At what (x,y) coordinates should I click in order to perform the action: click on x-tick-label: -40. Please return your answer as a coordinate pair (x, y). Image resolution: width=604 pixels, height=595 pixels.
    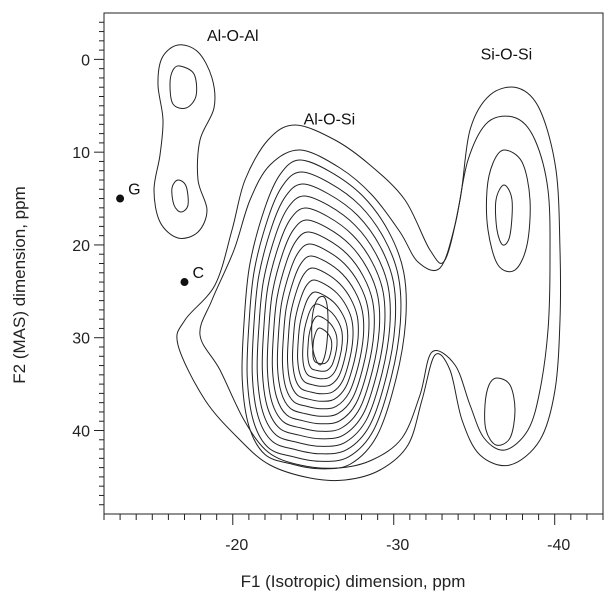
    Looking at the image, I should click on (558, 545).